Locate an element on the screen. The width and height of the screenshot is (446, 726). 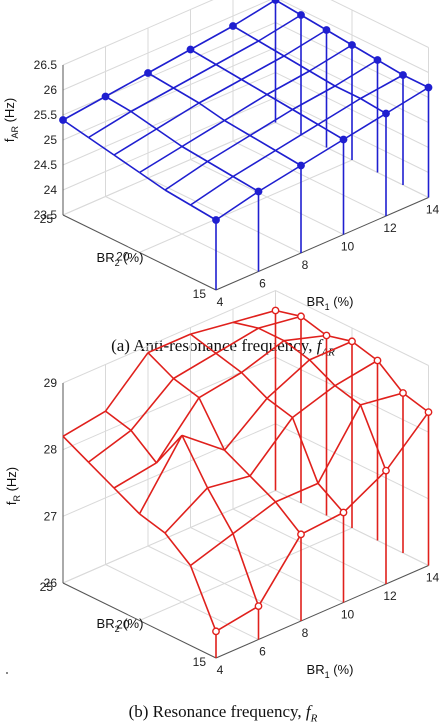
z-tick-label: 24 is located at coordinates (51, 190).